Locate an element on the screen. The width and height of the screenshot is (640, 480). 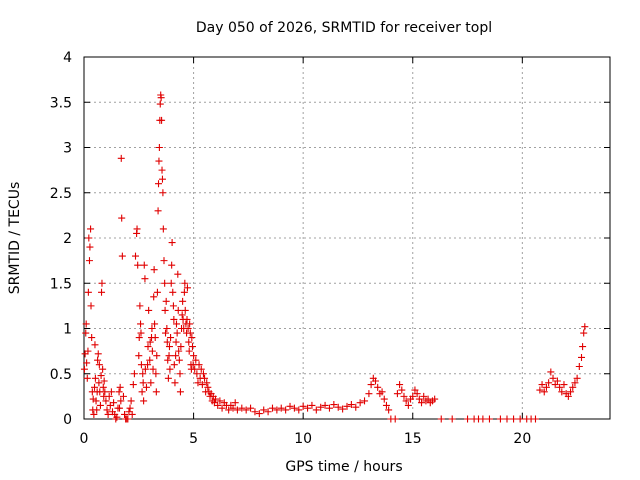
y-tick-label: 2 is located at coordinates (67, 239).